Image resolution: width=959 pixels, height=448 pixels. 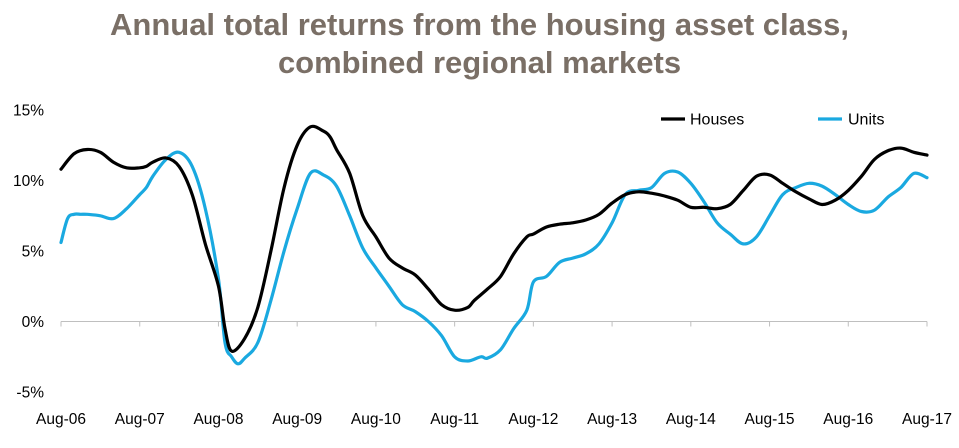 I want to click on chart-title-line-2: combined regional markets, so click(x=479, y=62).